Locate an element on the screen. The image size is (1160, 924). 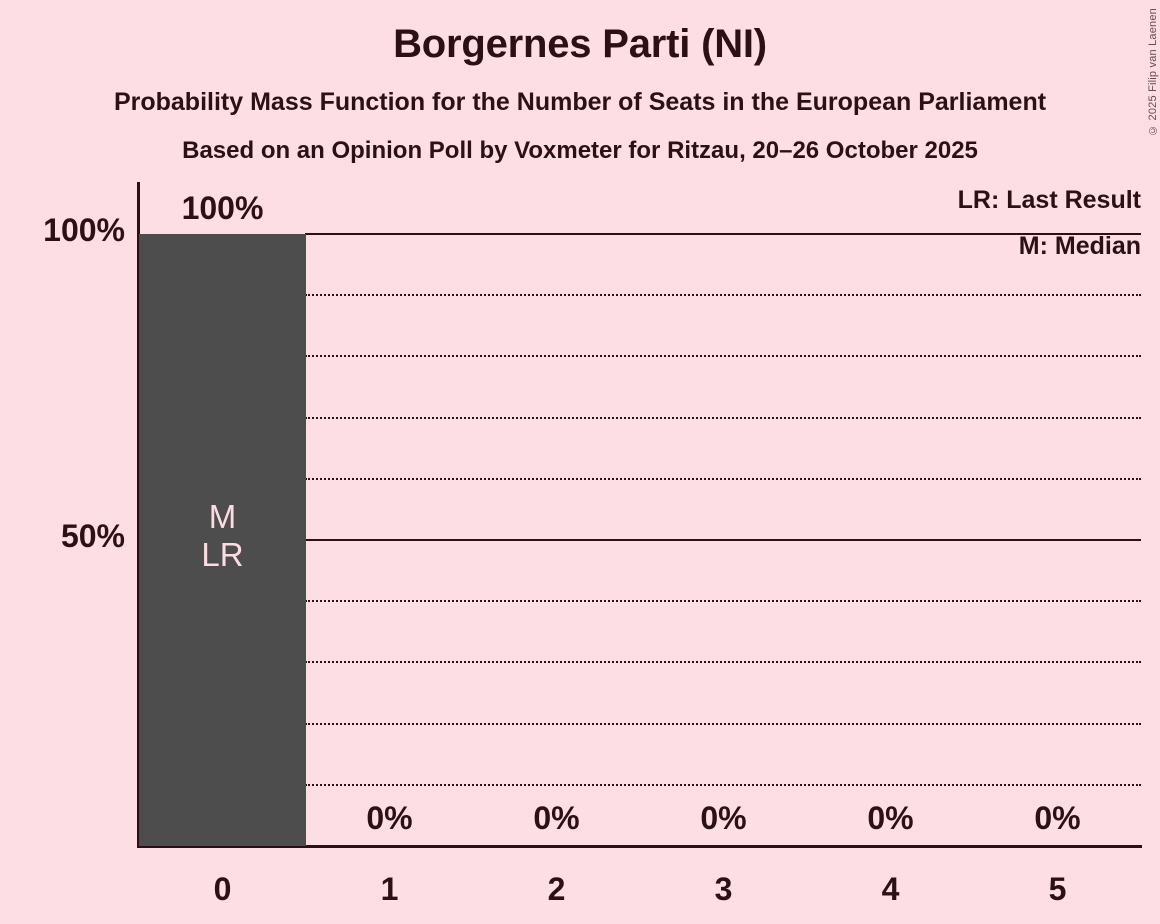
legend-median: M: Median is located at coordinates (1079, 246).